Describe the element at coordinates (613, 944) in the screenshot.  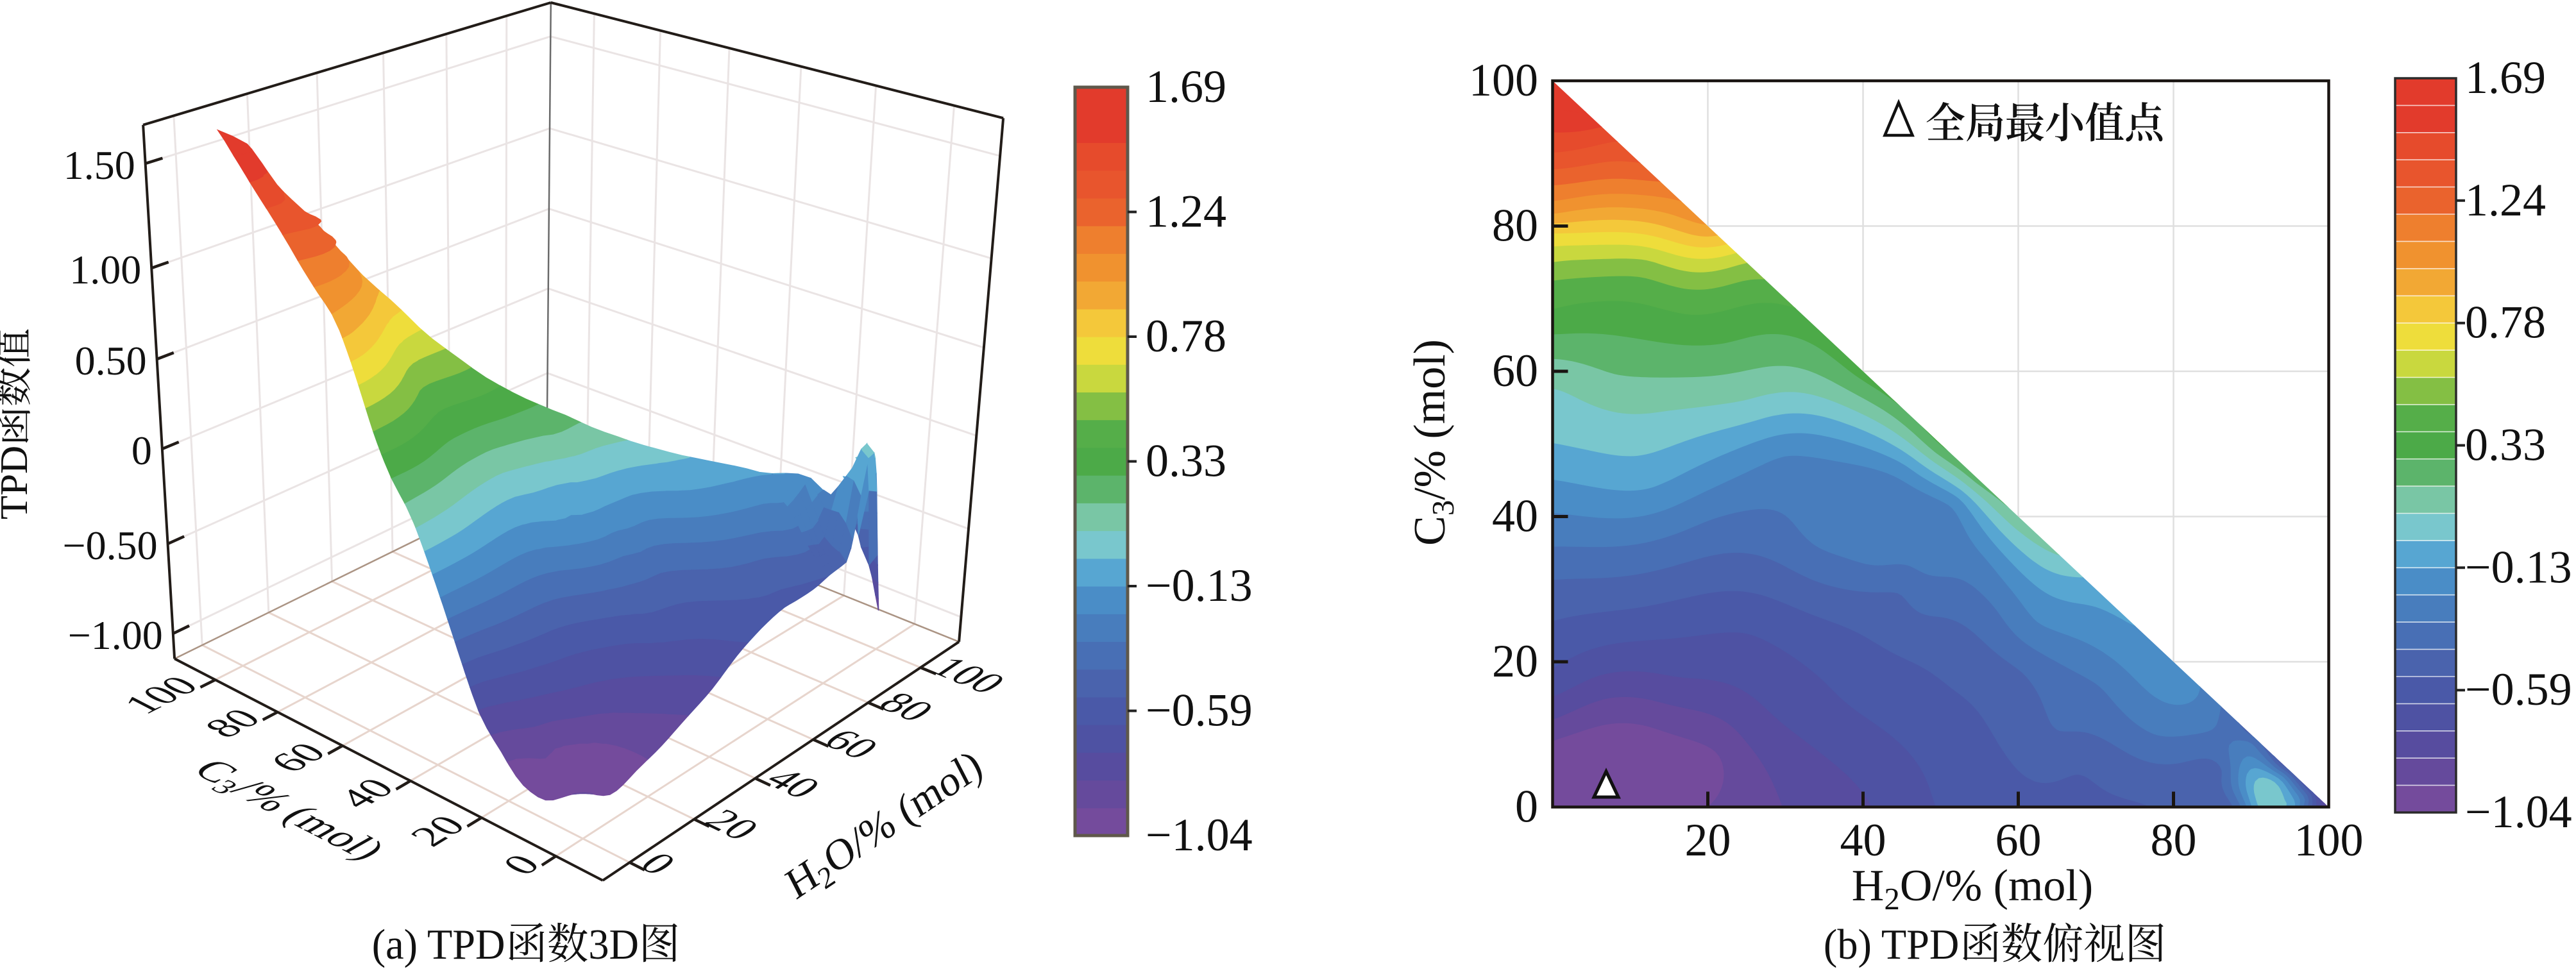
I see `svg-text: 3D` at that location.